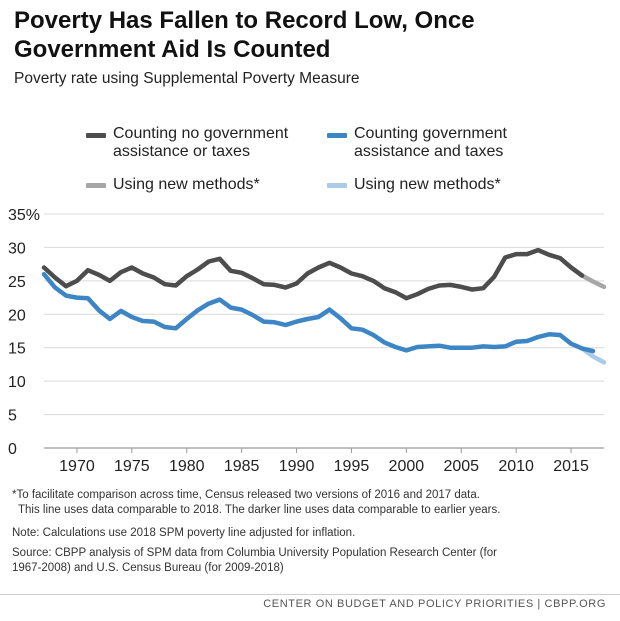 This screenshot has width=620, height=621. What do you see at coordinates (427, 184) in the screenshot?
I see `legend-label-with-assist-new: Using new methods*` at bounding box center [427, 184].